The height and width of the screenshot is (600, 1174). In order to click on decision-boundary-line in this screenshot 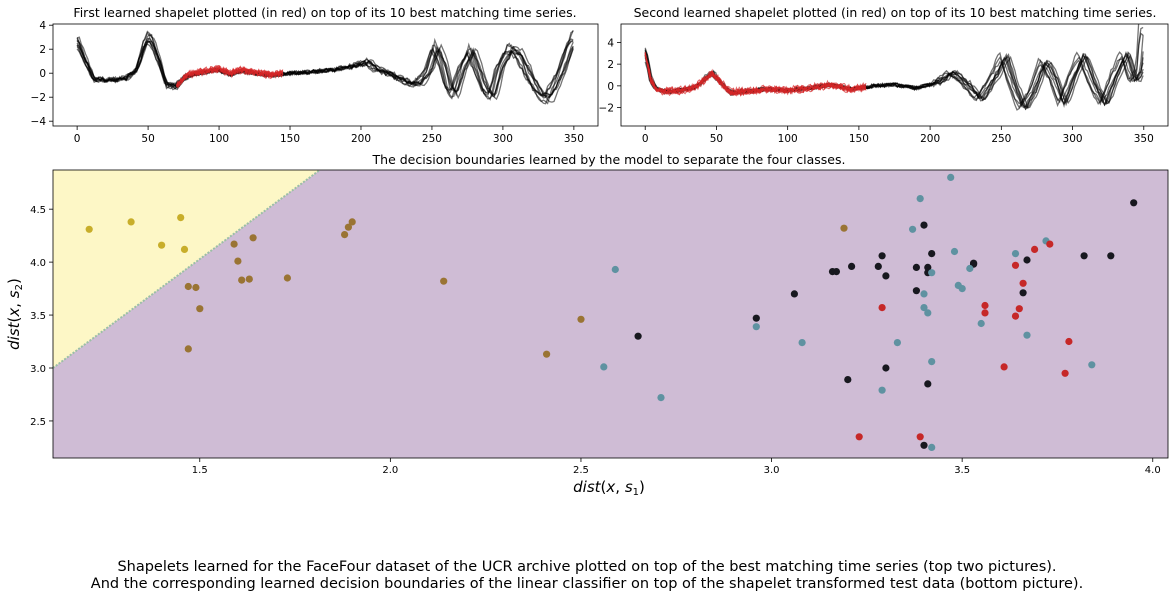, I will do `click(186, 269)`.